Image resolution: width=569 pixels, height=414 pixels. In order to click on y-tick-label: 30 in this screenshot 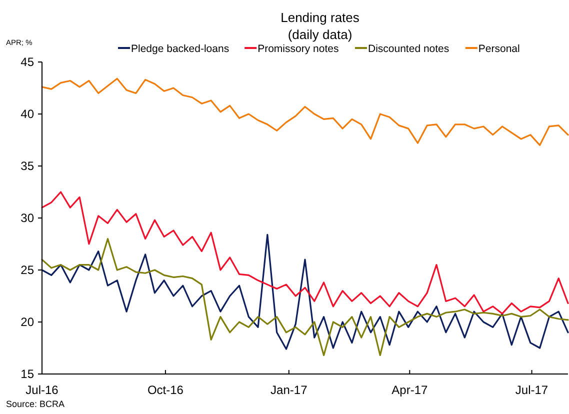, I will do `click(27, 218)`.